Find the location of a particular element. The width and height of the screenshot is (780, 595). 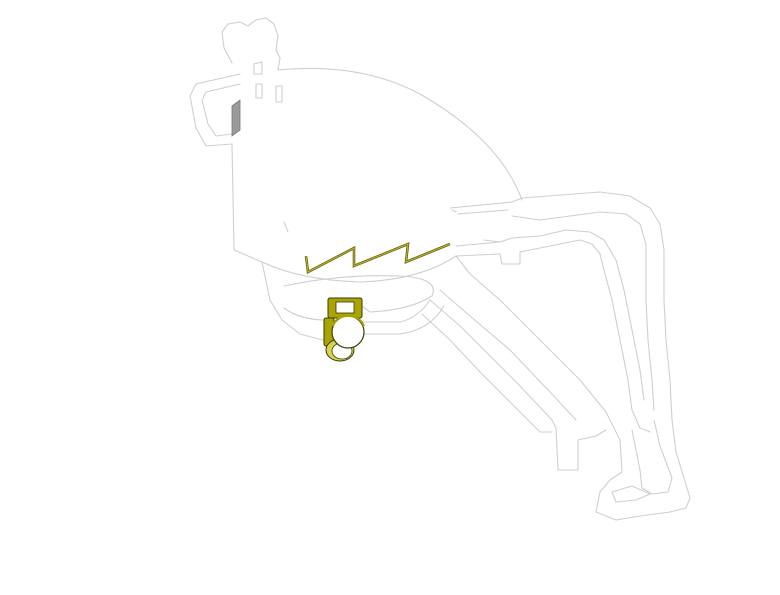

side-tab-shape is located at coordinates (236, 118).